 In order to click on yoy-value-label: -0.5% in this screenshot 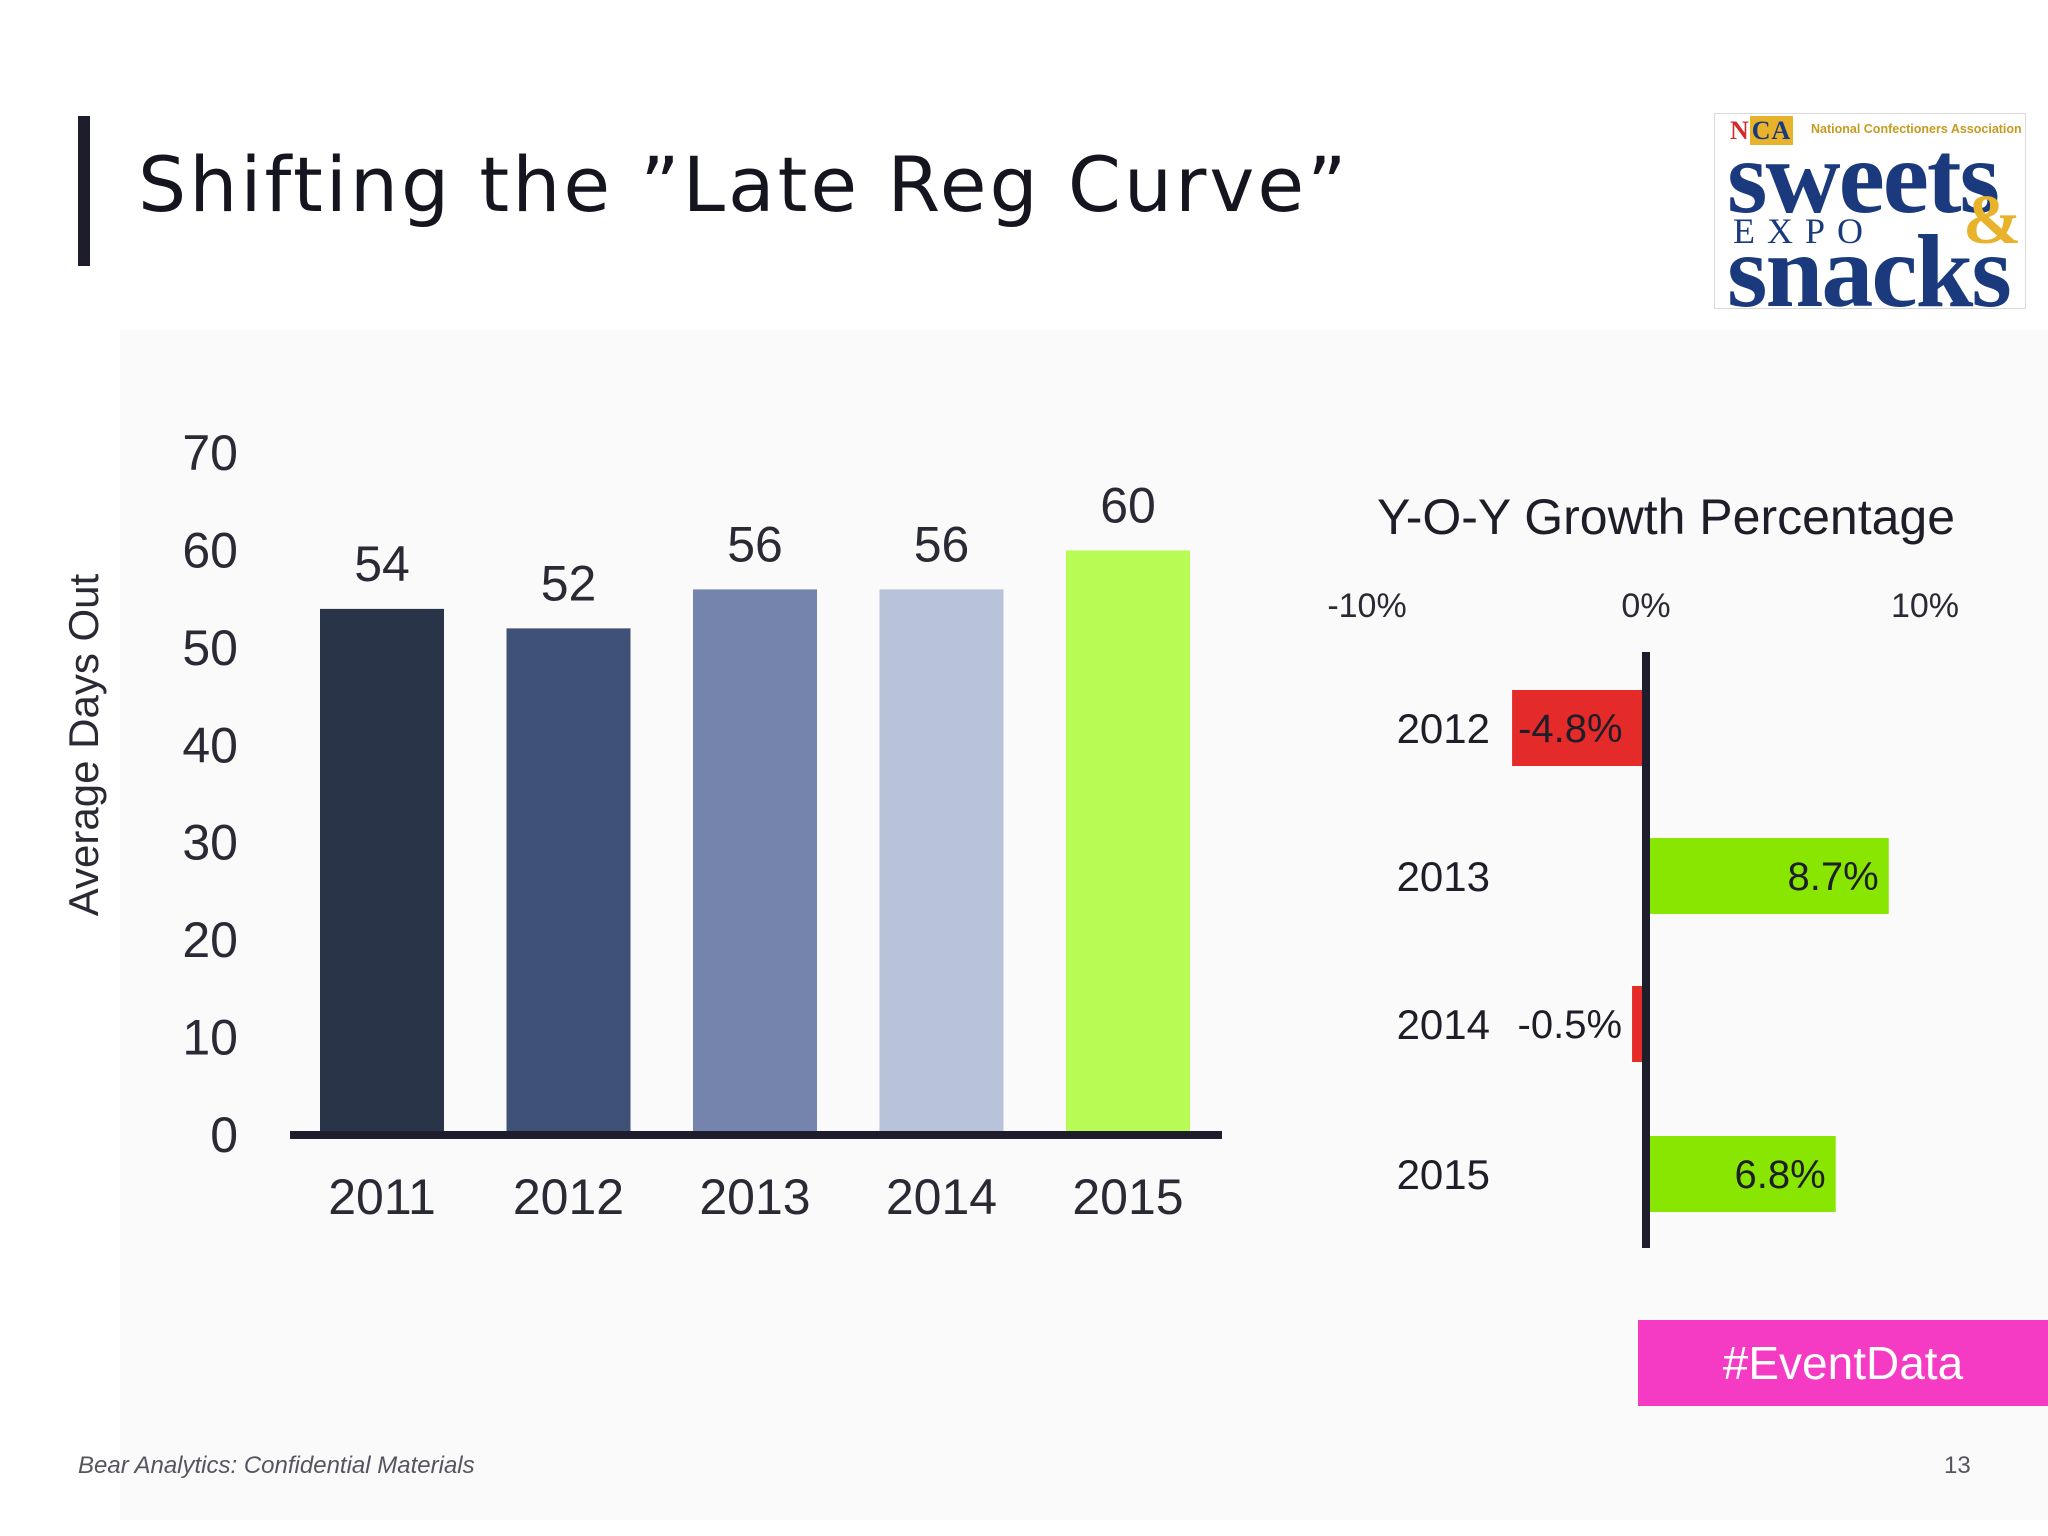, I will do `click(1570, 1025)`.